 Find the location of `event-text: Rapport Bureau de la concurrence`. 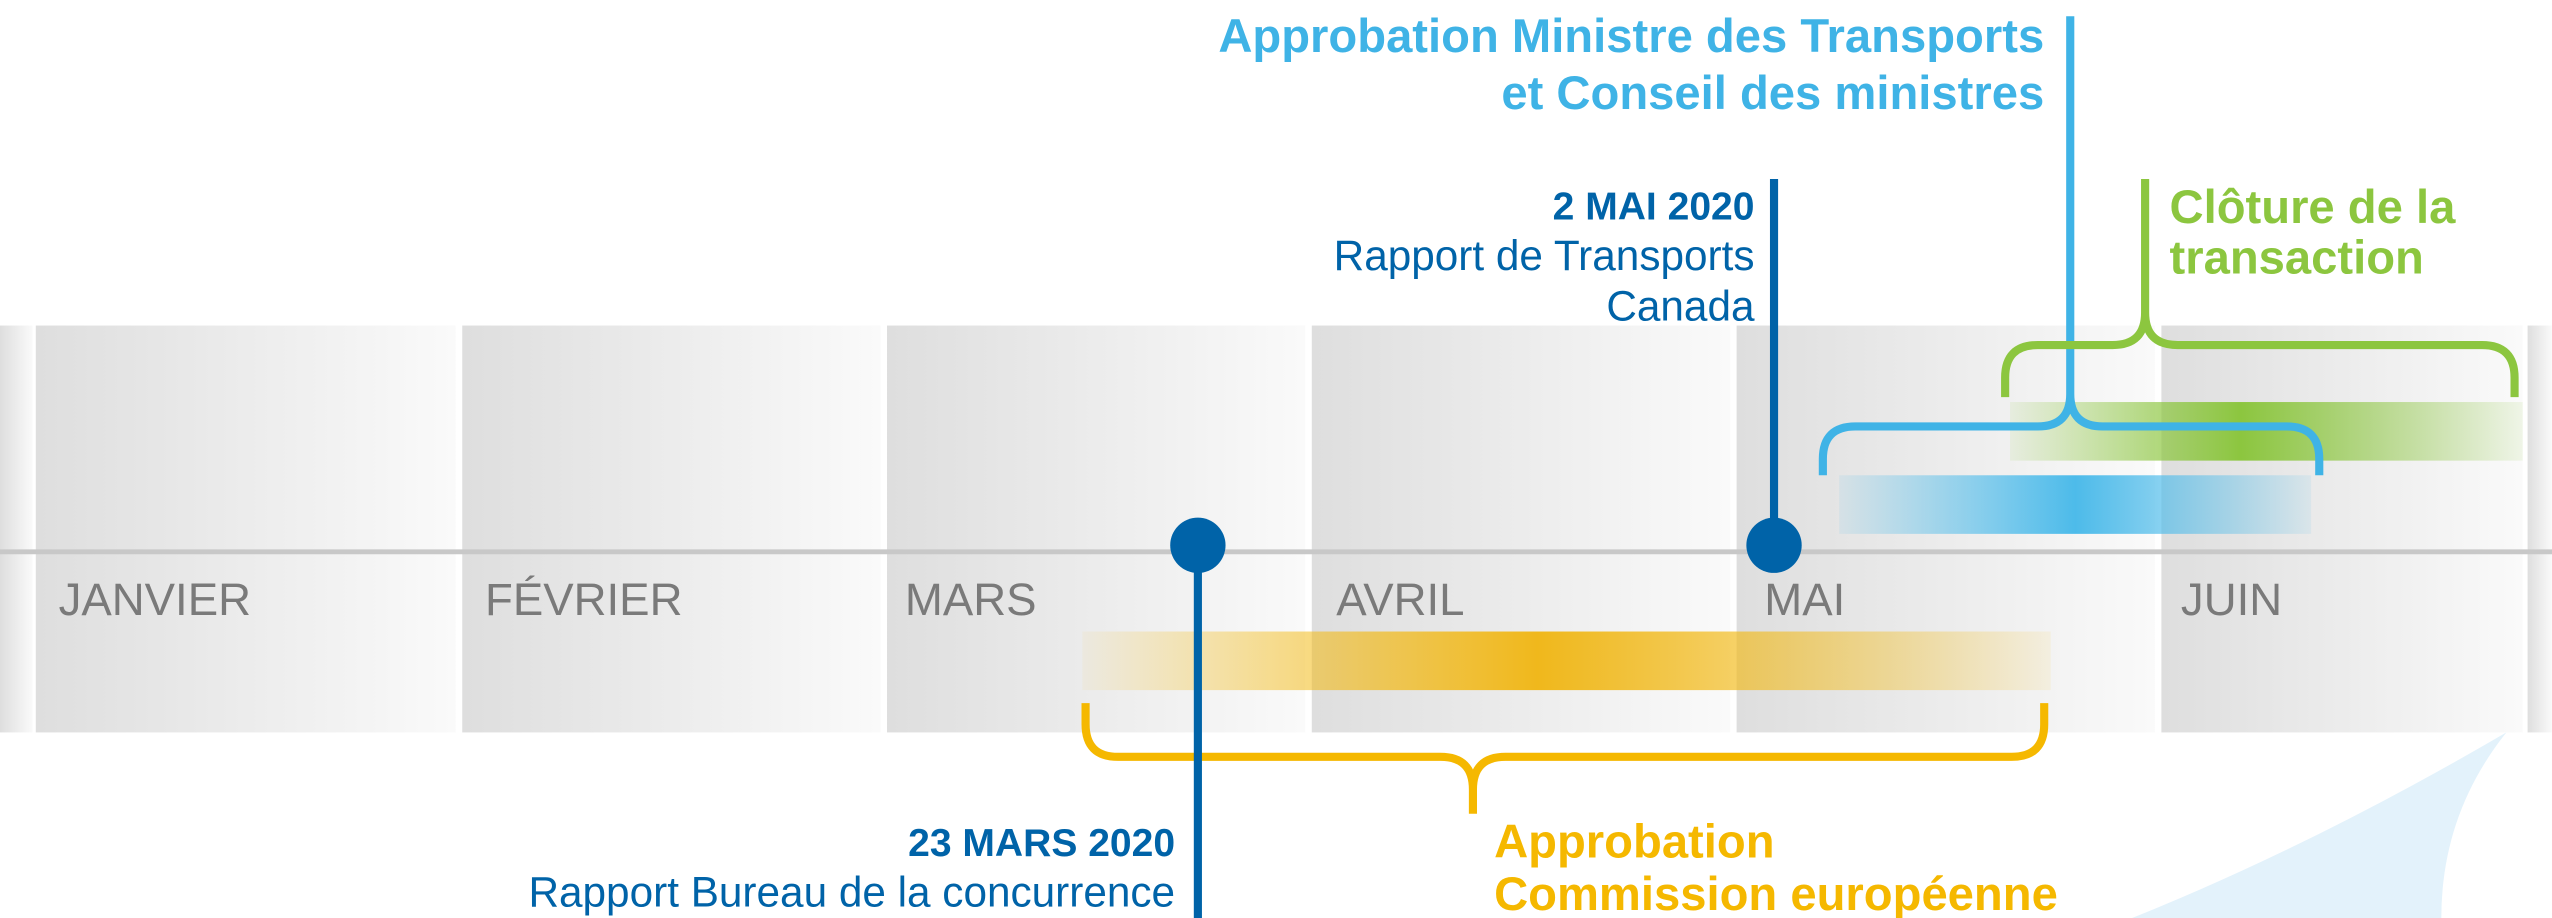

event-text: Rapport Bureau de la concurrence is located at coordinates (851, 892).